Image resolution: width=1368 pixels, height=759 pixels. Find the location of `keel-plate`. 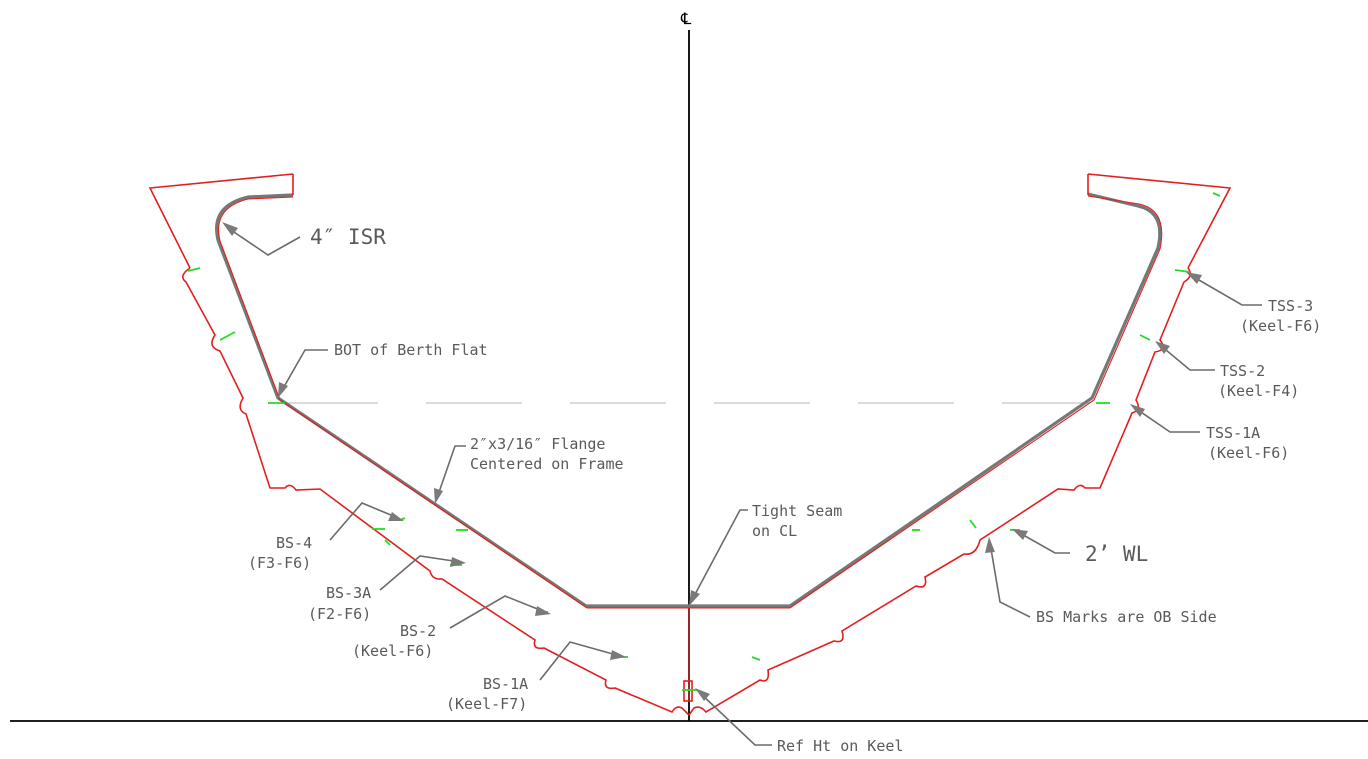

keel-plate is located at coordinates (688, 691).